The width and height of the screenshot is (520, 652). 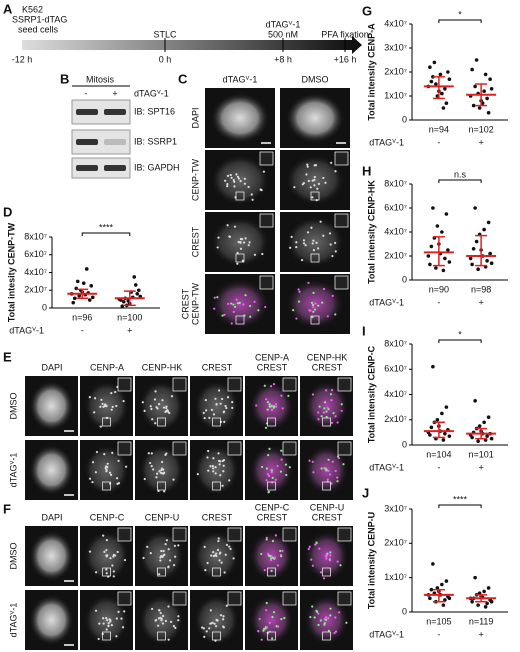 What do you see at coordinates (480, 129) in the screenshot?
I see `n-label: n=102` at bounding box center [480, 129].